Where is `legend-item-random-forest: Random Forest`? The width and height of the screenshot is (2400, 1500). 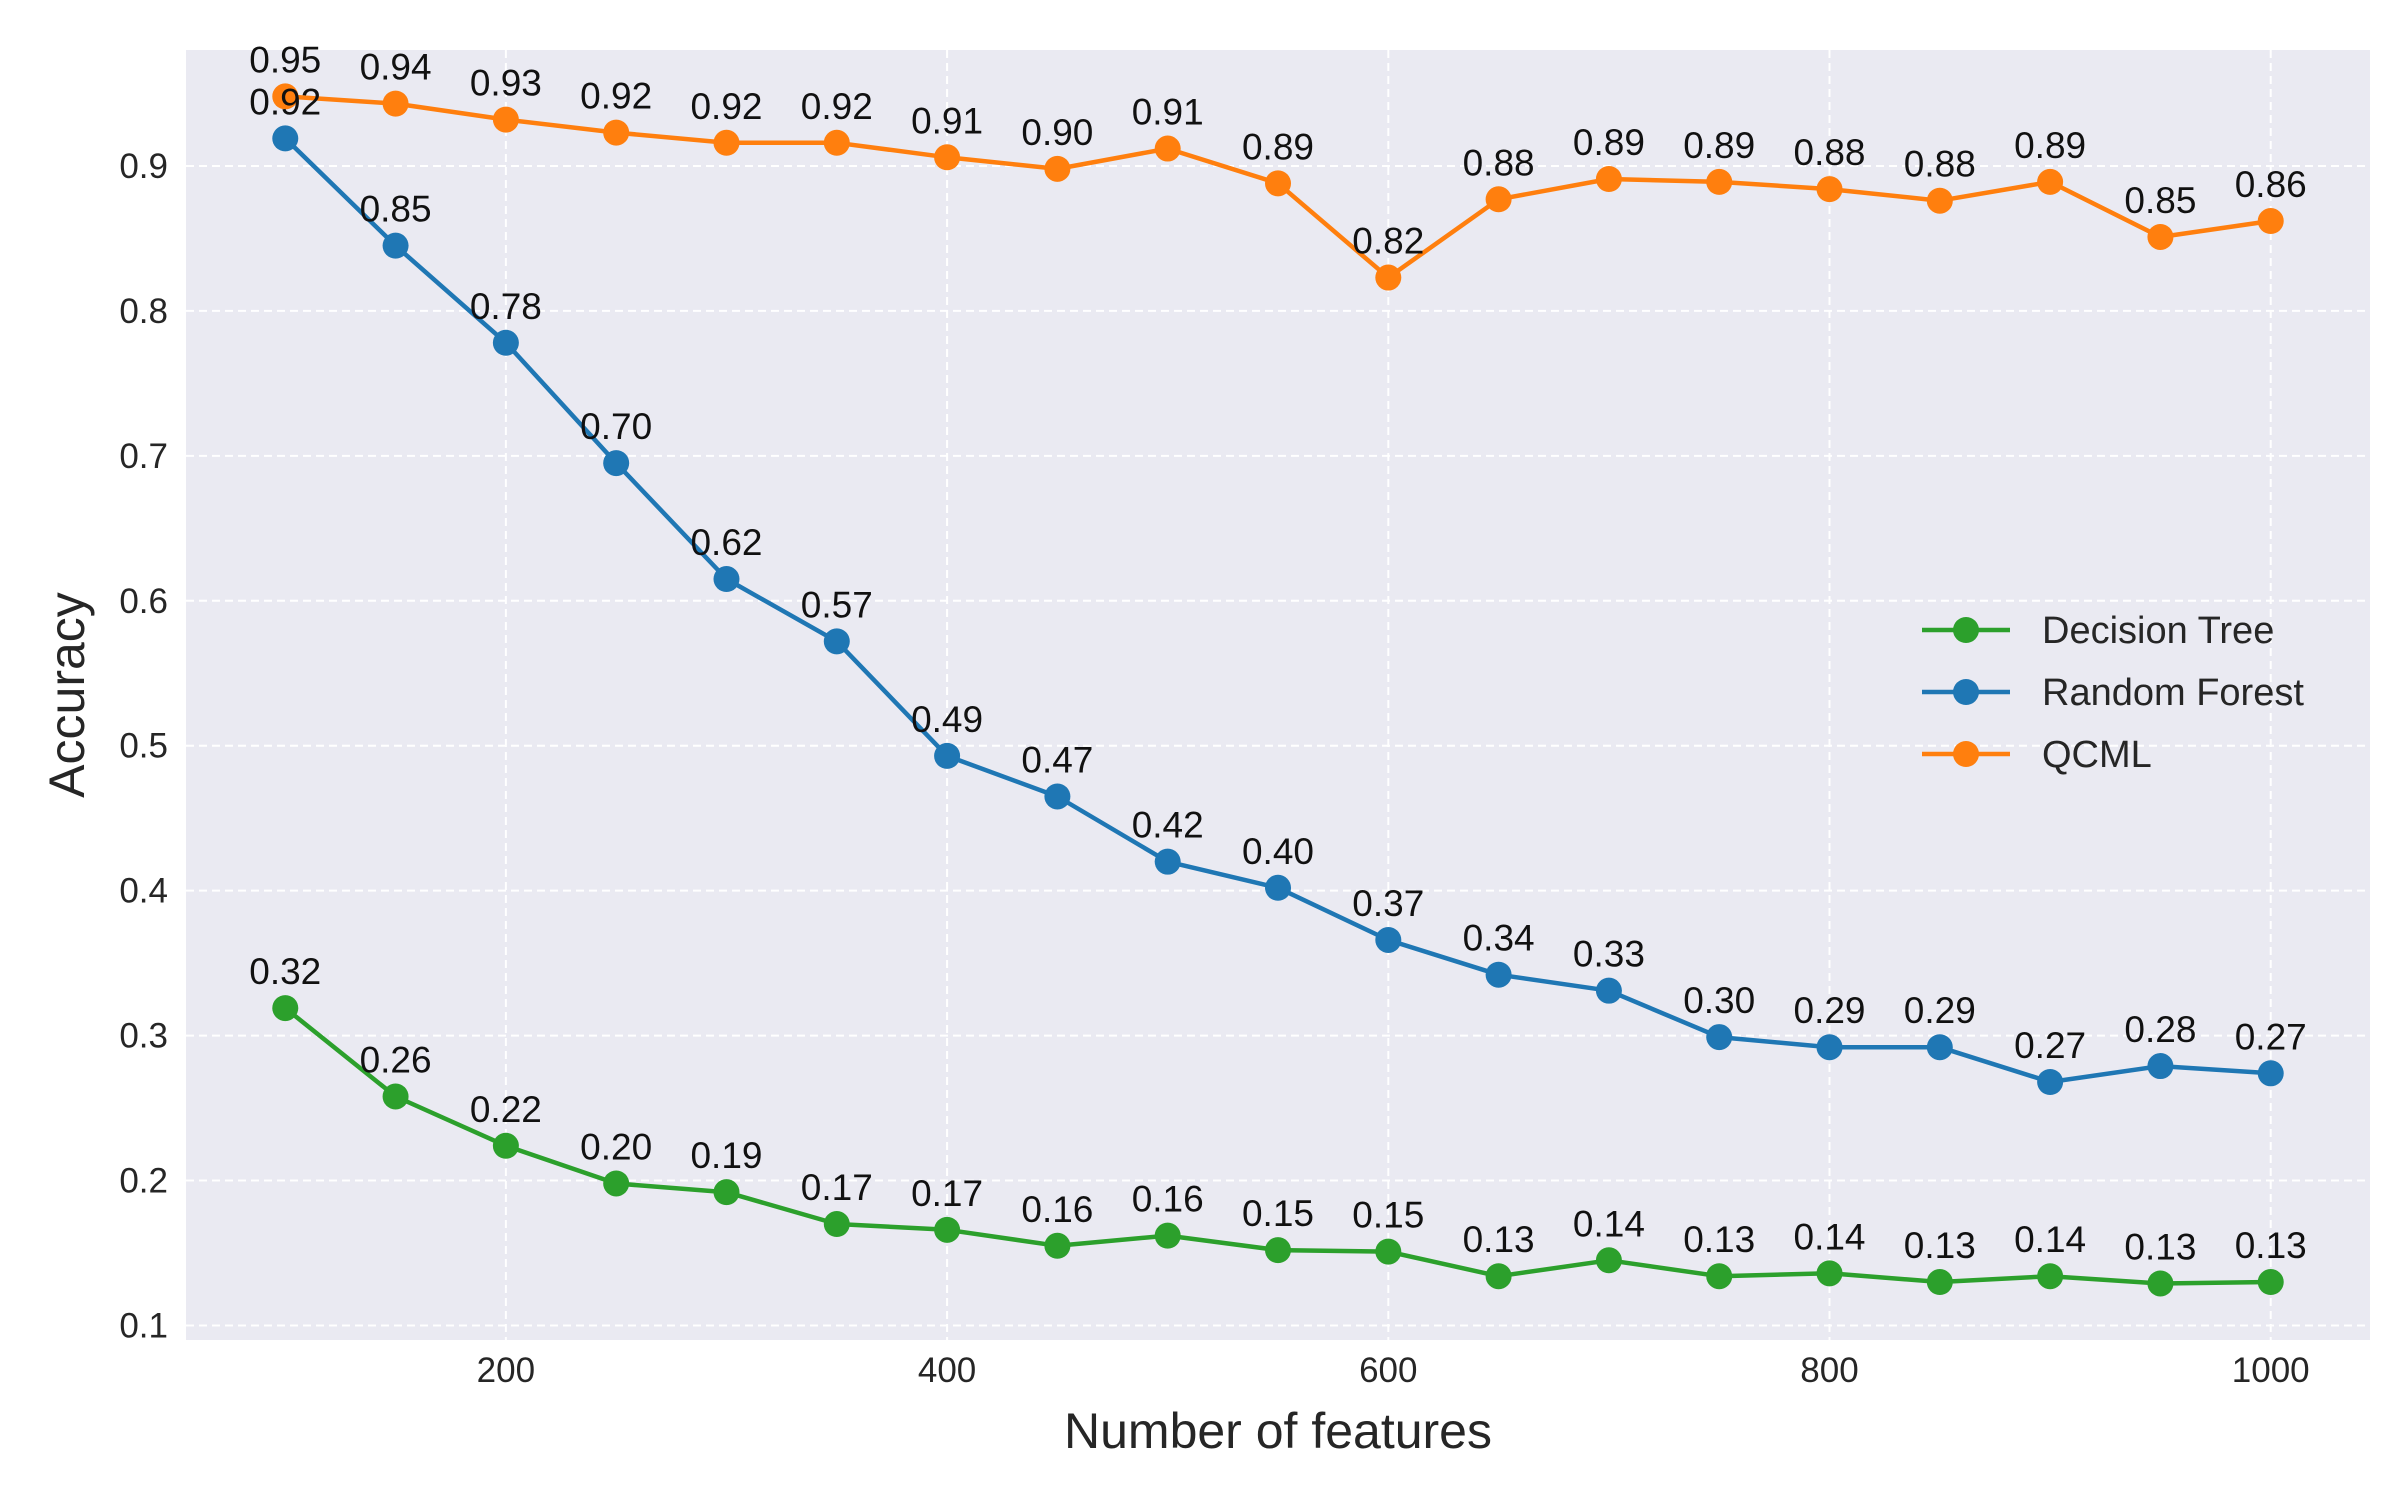
legend-item-random-forest: Random Forest is located at coordinates (2113, 693).